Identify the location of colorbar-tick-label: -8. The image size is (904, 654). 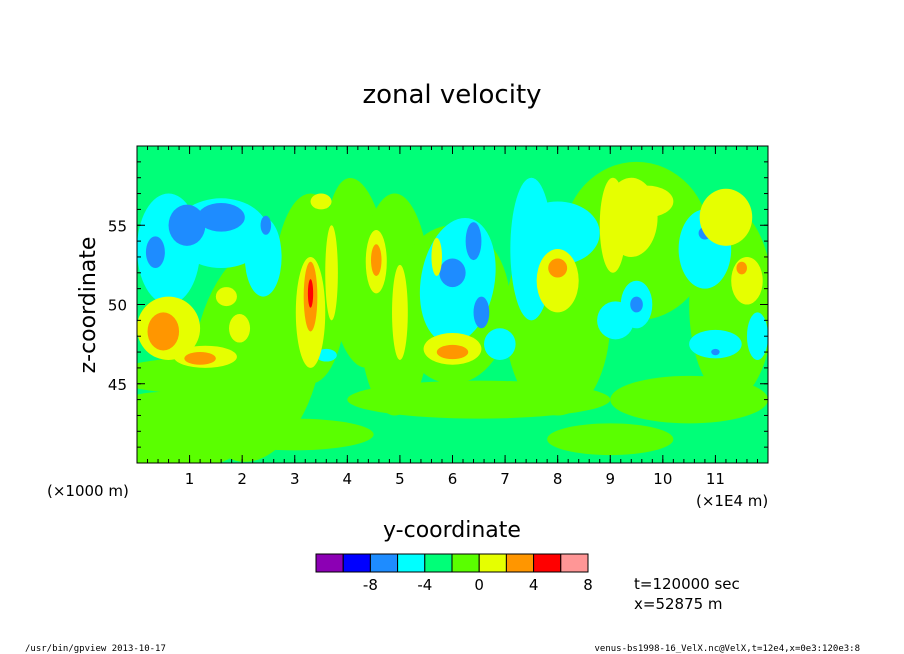
(370, 585).